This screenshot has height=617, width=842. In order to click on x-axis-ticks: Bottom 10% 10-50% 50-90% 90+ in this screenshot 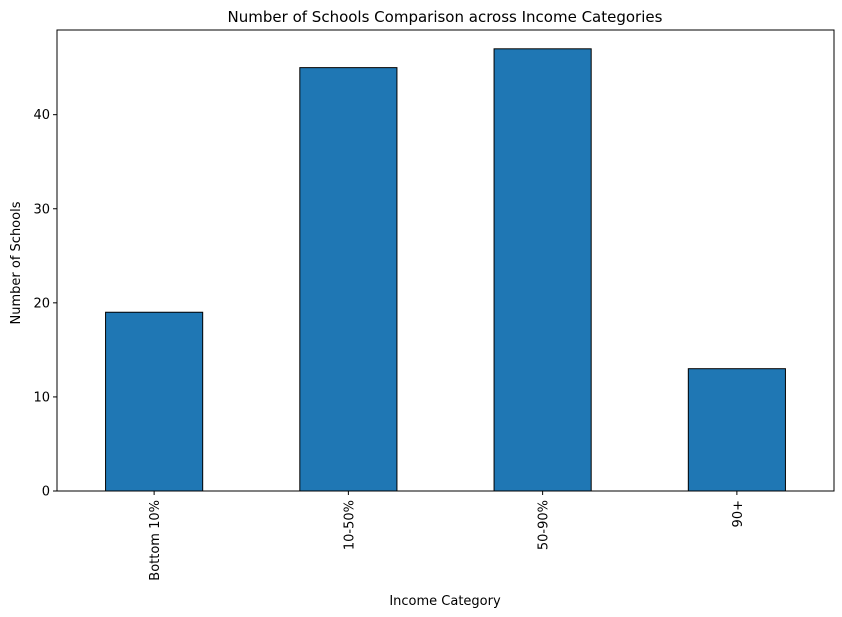, I will do `click(447, 536)`.